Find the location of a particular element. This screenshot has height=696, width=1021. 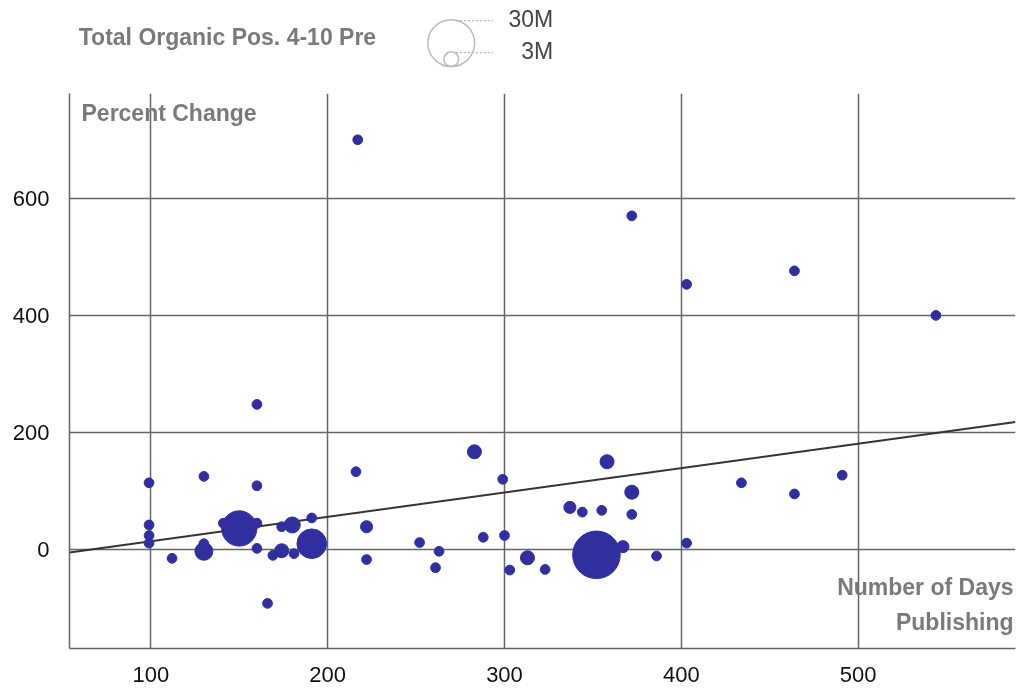

x-tick-label: 300 is located at coordinates (504, 674).